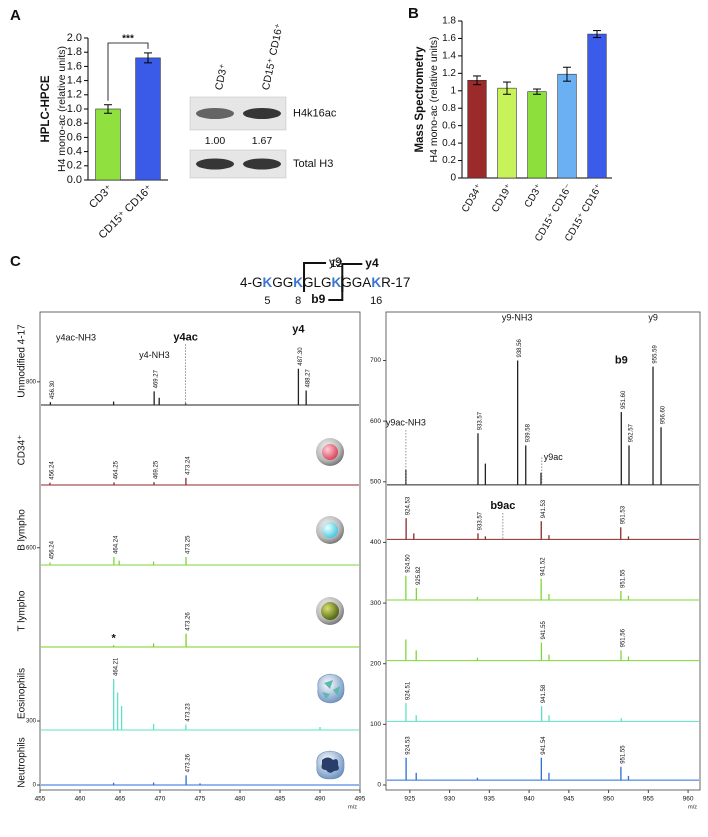 The height and width of the screenshot is (837, 708). Describe the element at coordinates (31, 382) in the screenshot. I see `y-tick-label: 800` at that location.